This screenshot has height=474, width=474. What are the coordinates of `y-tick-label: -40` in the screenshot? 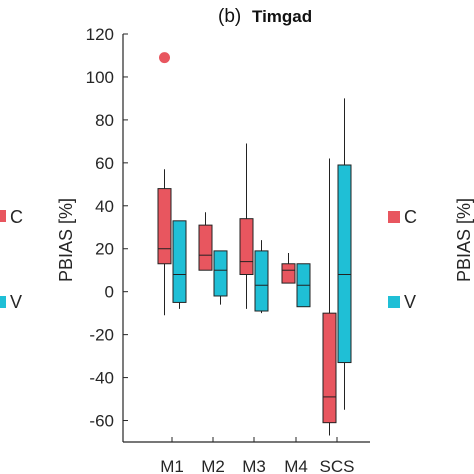 It's located at (101, 378).